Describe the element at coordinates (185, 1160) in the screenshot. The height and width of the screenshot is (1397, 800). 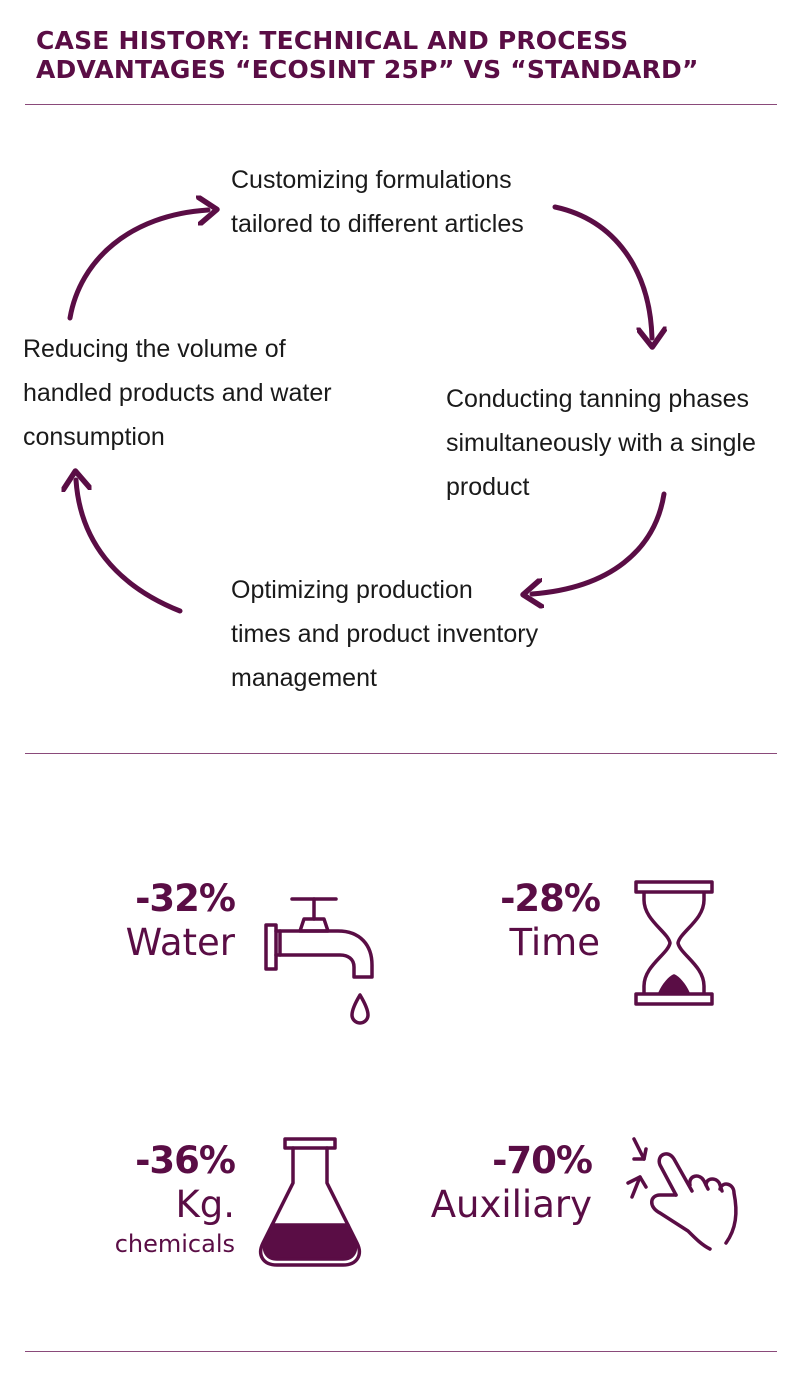
I see `chemicals-percent: -36%` at that location.